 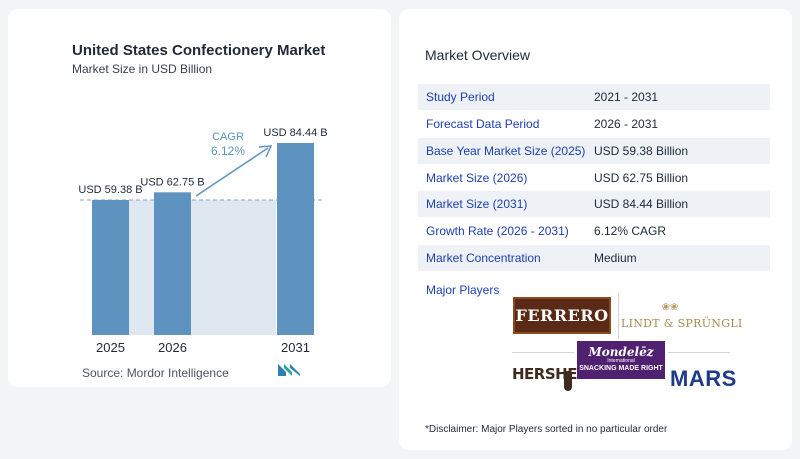 I want to click on overview-label: Market Concentration, so click(x=483, y=258).